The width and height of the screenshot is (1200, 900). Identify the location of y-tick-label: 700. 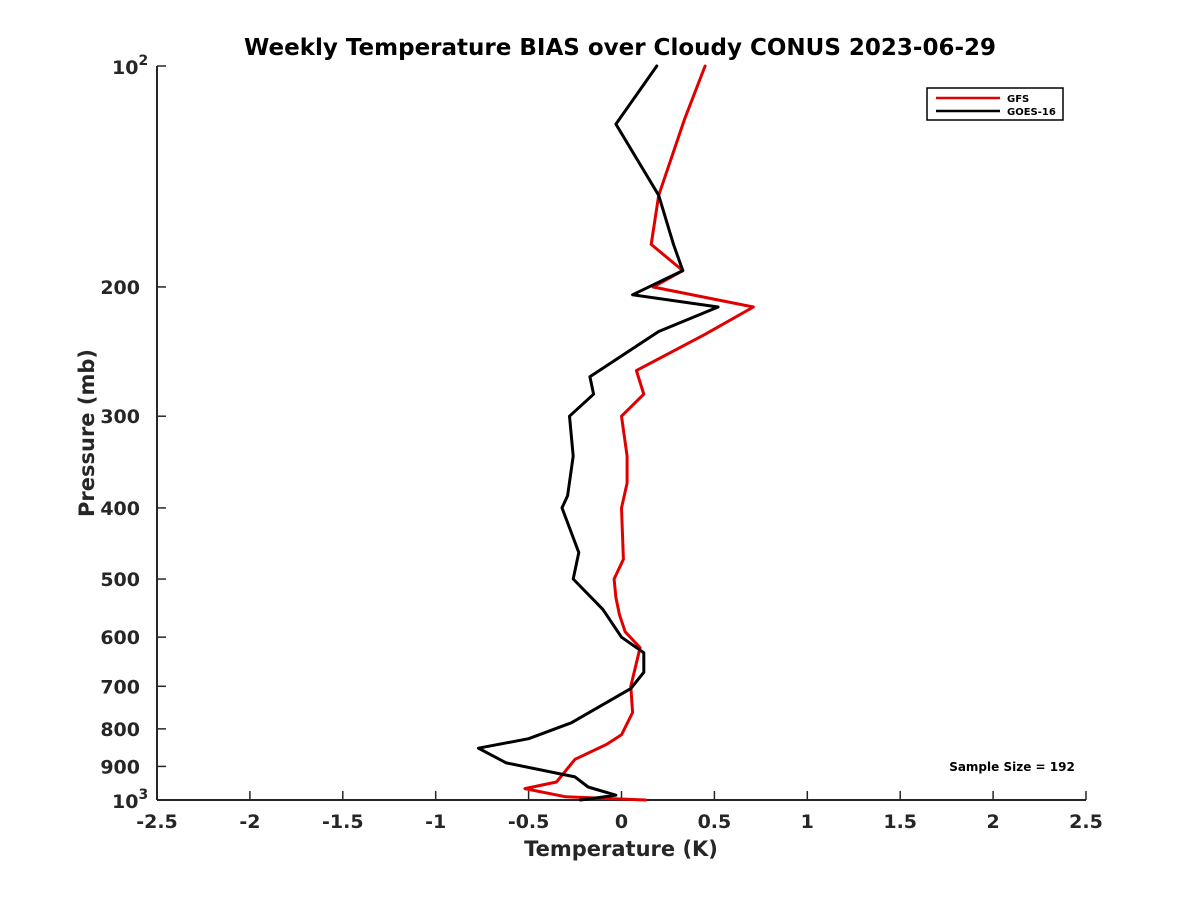
(120, 687).